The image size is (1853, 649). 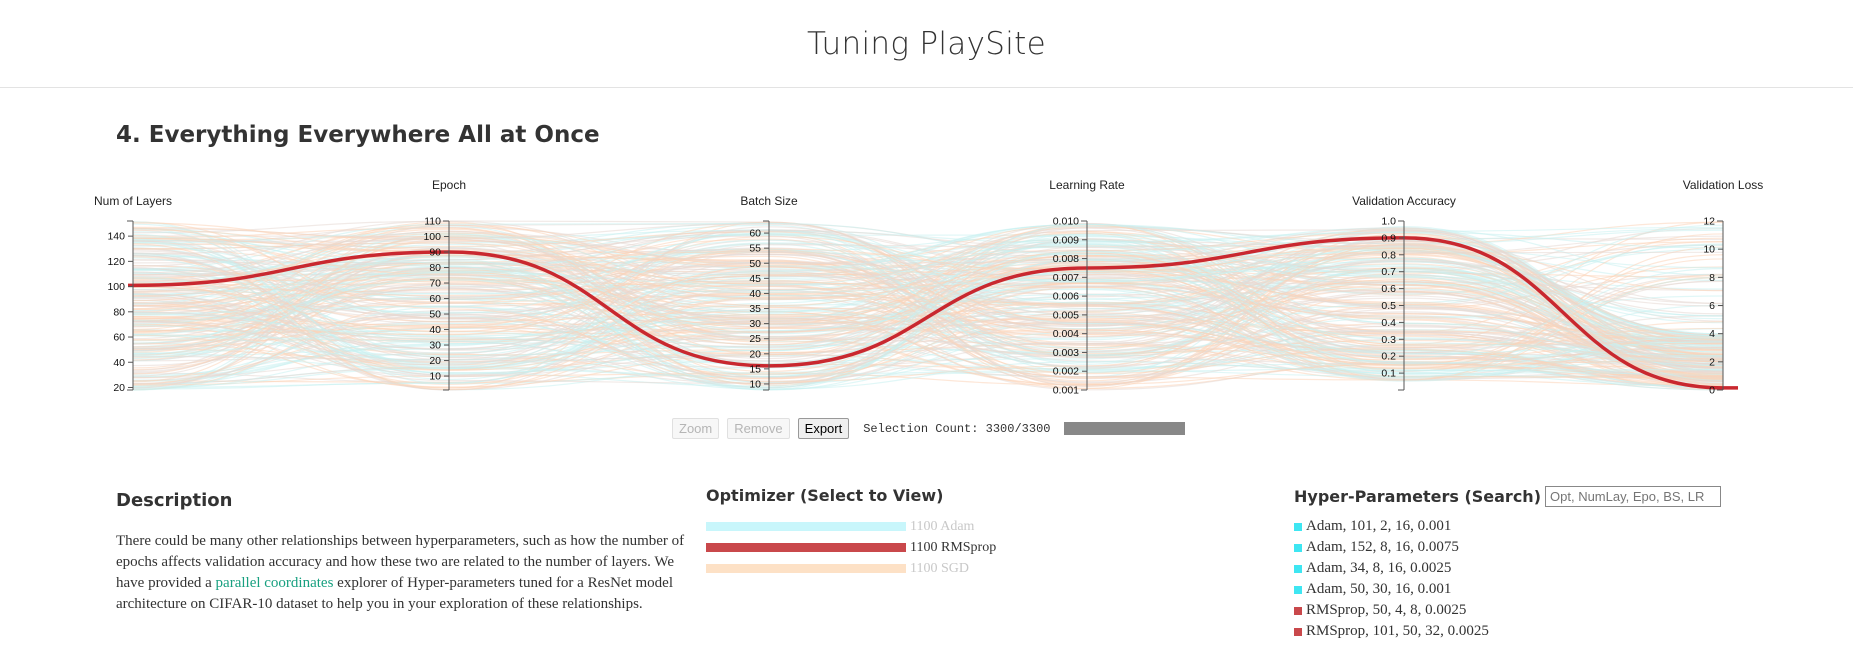 I want to click on hyperparam-item: Adam, 152, 8, 16, 0.0075, so click(x=1554, y=547).